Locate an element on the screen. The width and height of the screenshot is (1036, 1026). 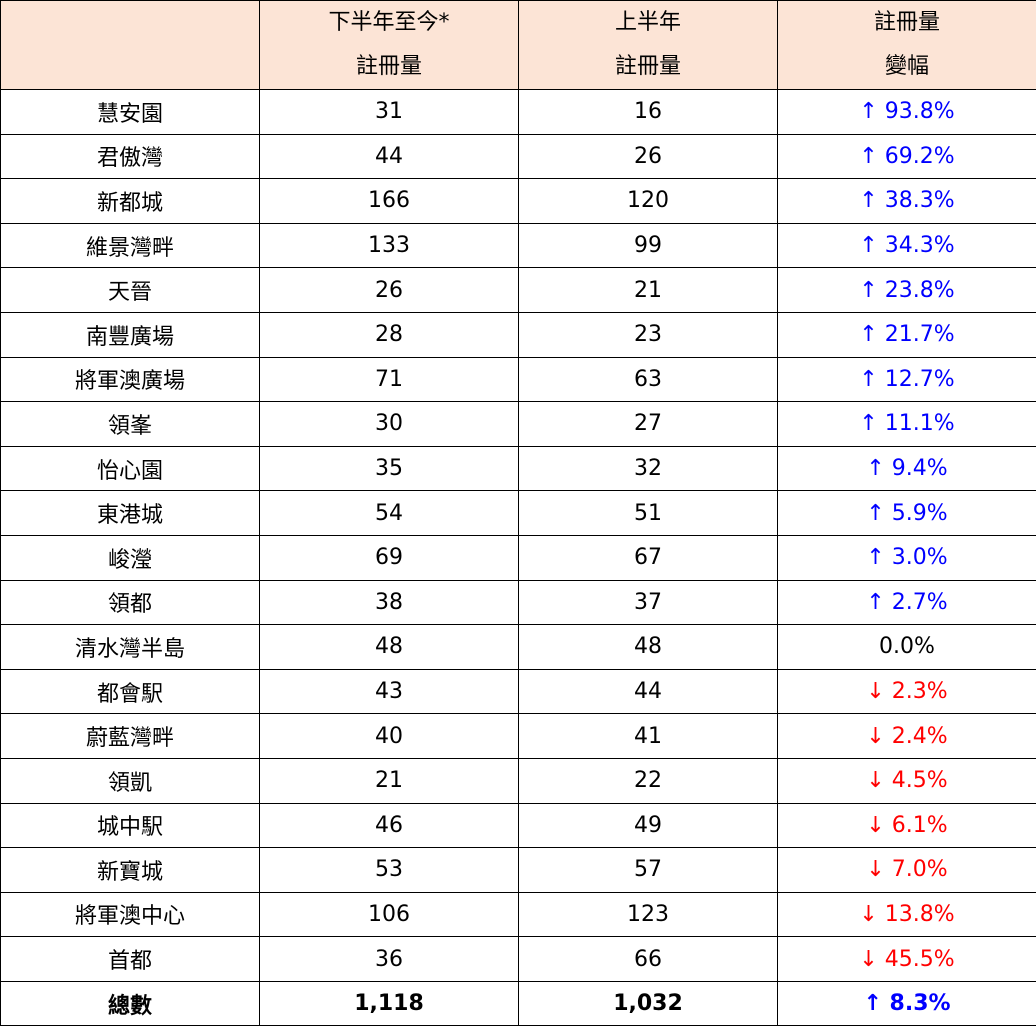
second-half-count: 46 is located at coordinates (389, 825).